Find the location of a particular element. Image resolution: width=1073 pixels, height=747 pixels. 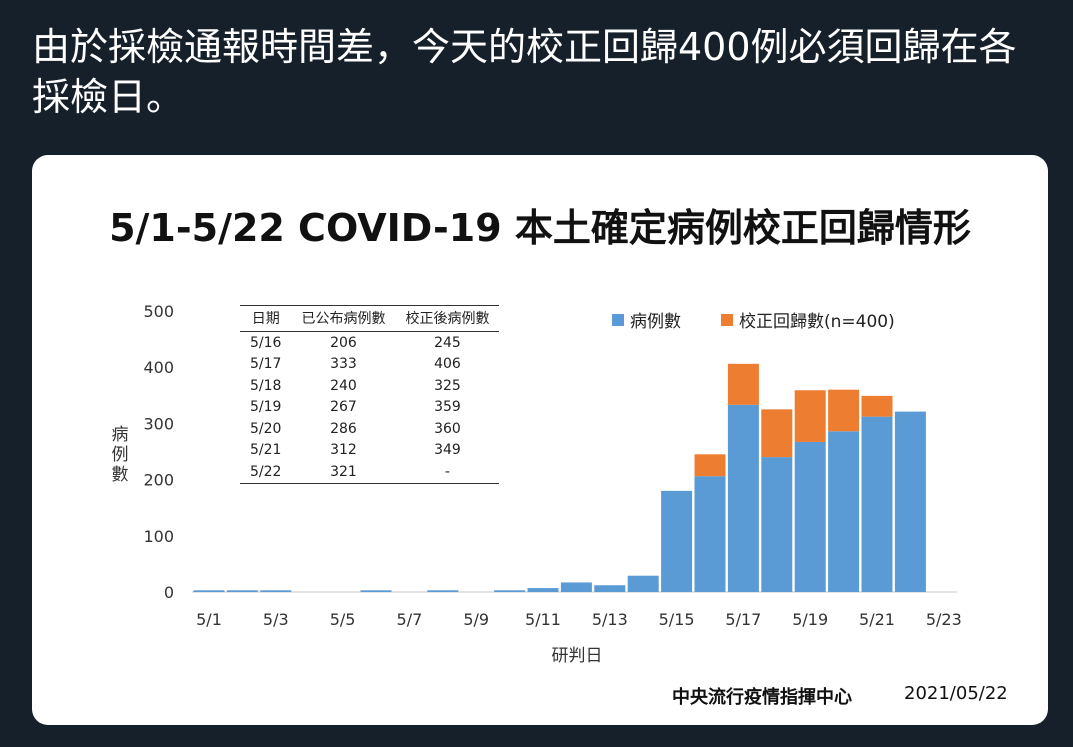

table-cell: 240 is located at coordinates (343, 385).